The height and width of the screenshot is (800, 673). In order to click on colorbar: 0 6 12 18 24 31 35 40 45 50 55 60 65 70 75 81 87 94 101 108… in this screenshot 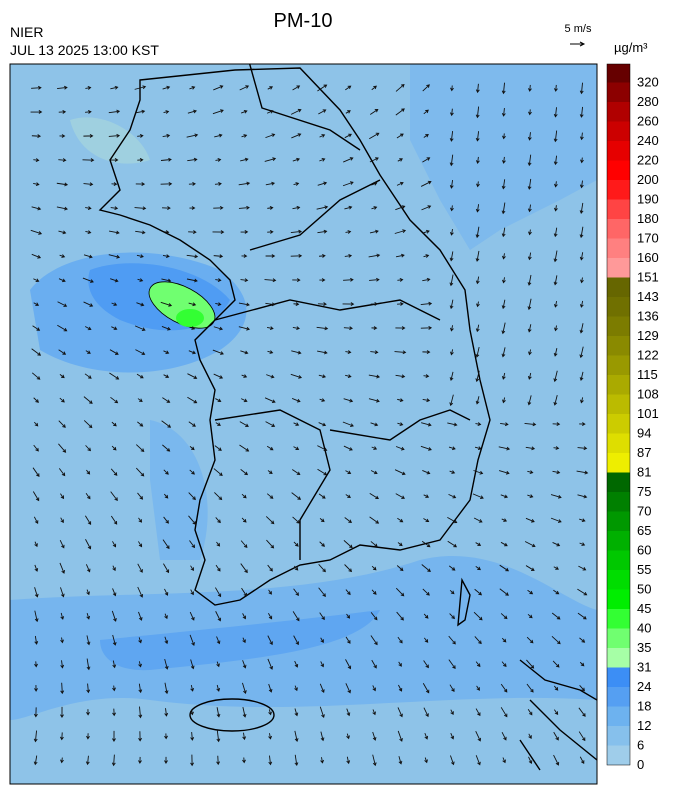, I will do `click(632, 417)`.